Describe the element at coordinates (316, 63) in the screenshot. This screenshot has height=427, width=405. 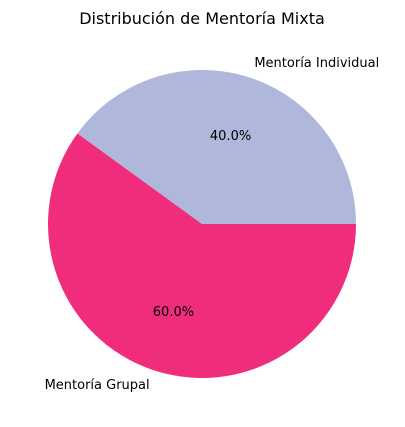
I see `slice-label-0: Mentoría Individual` at that location.